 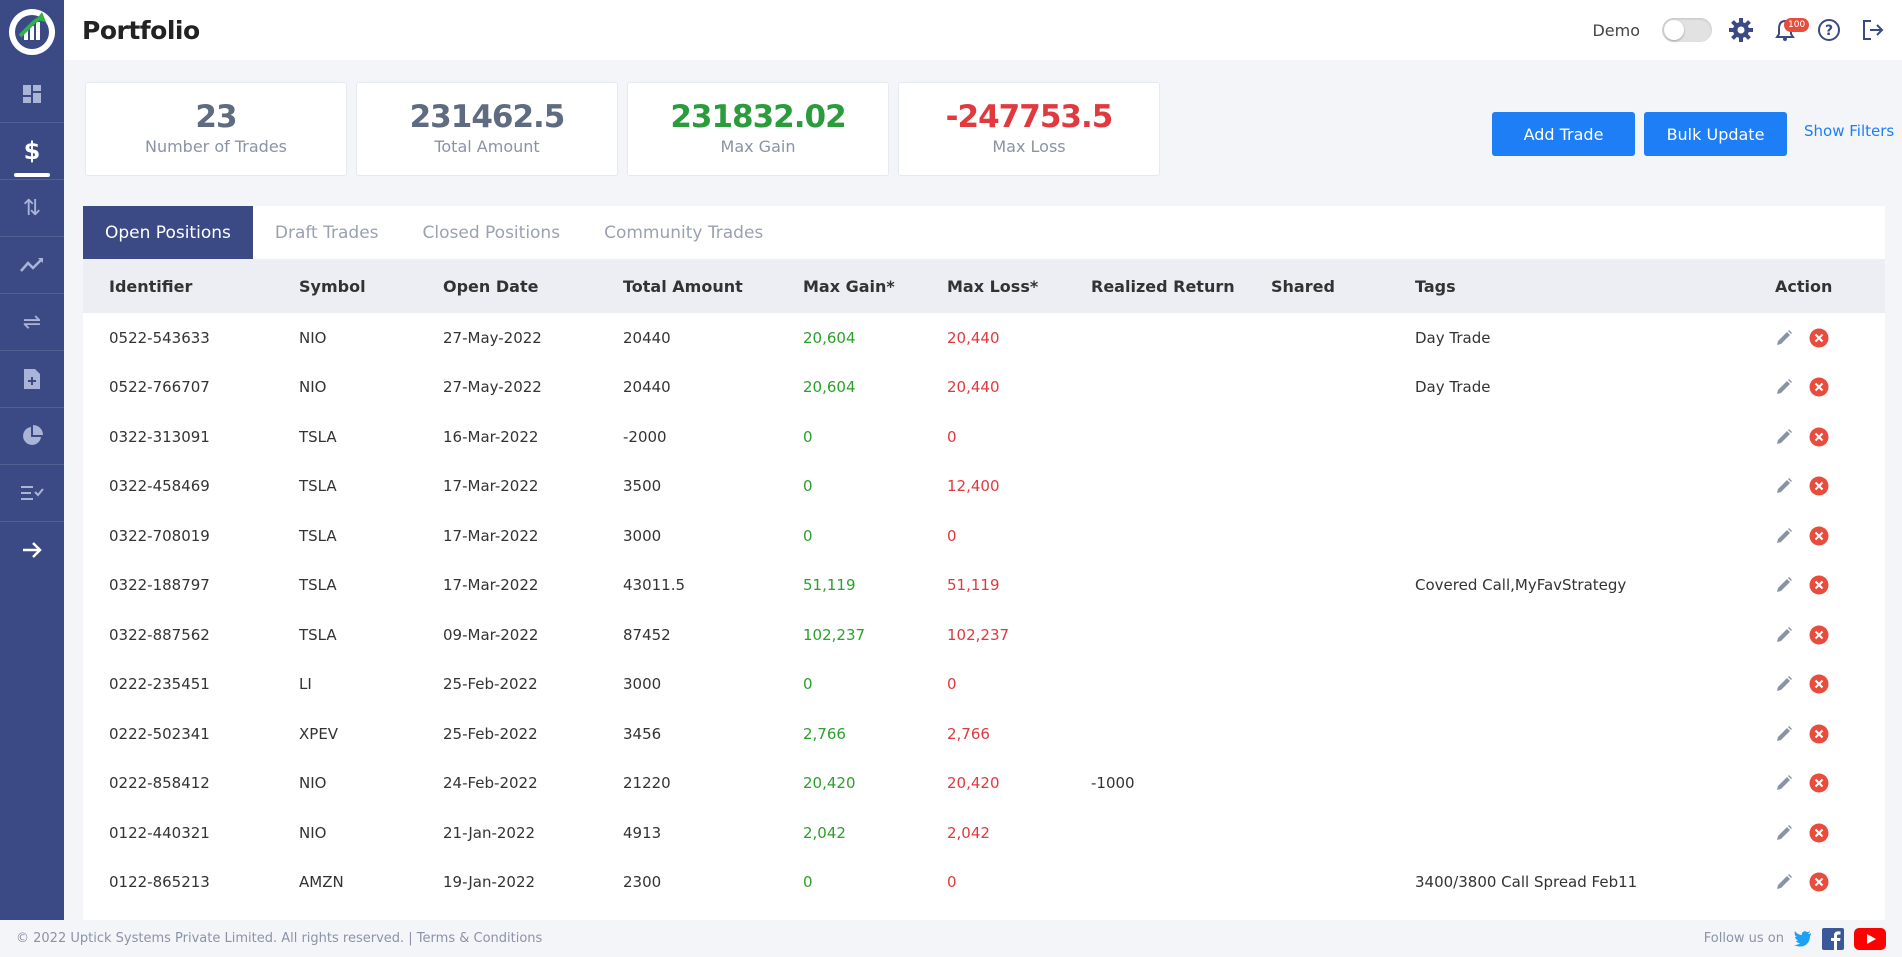 What do you see at coordinates (32, 265) in the screenshot?
I see `nav-trend` at bounding box center [32, 265].